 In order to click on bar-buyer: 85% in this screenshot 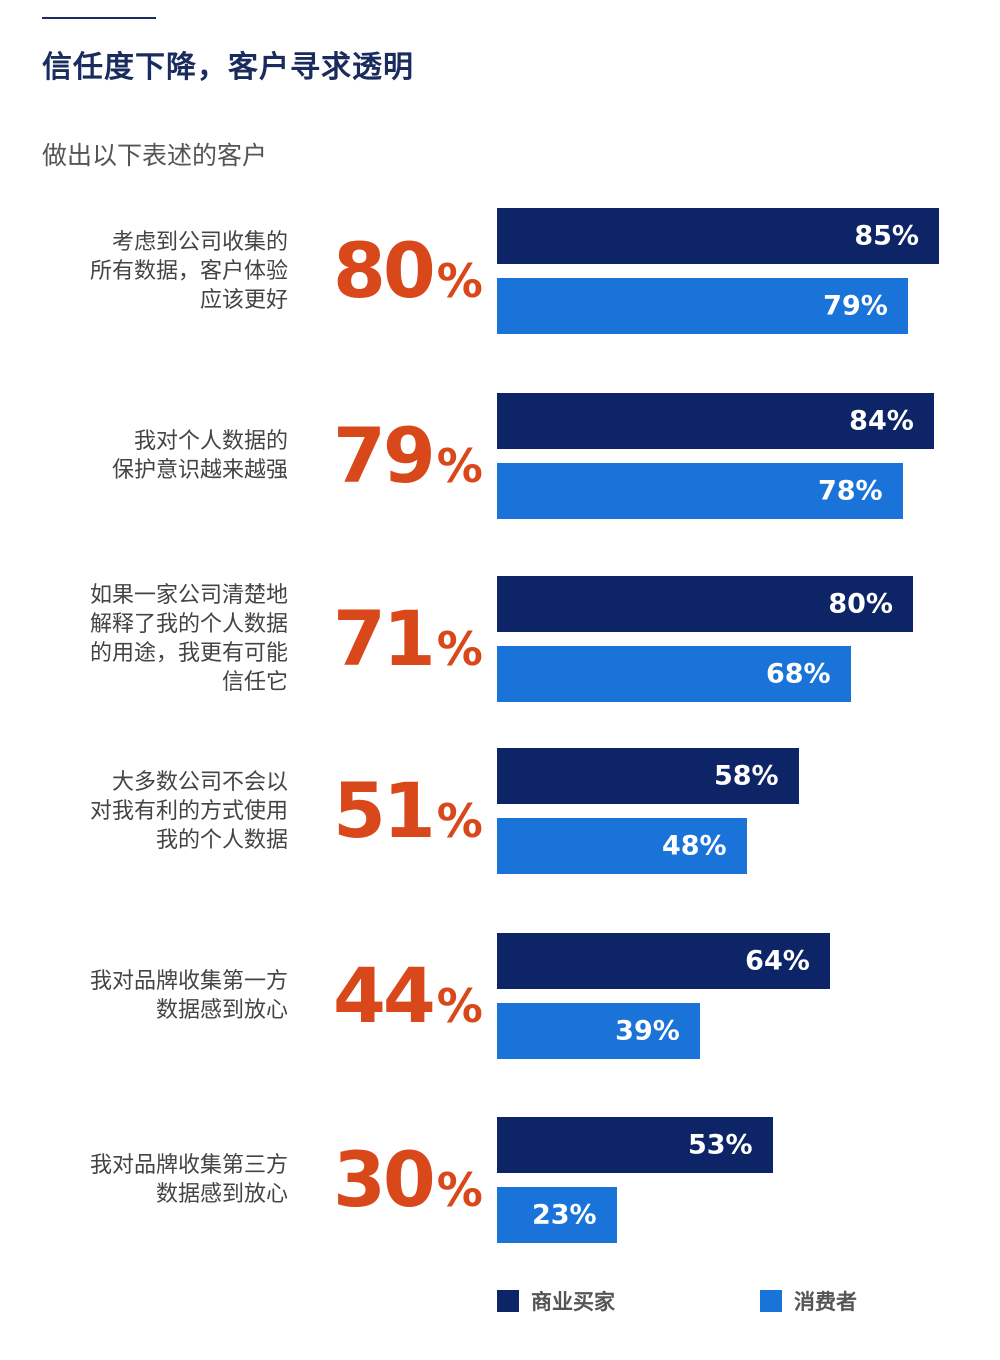, I will do `click(718, 236)`.